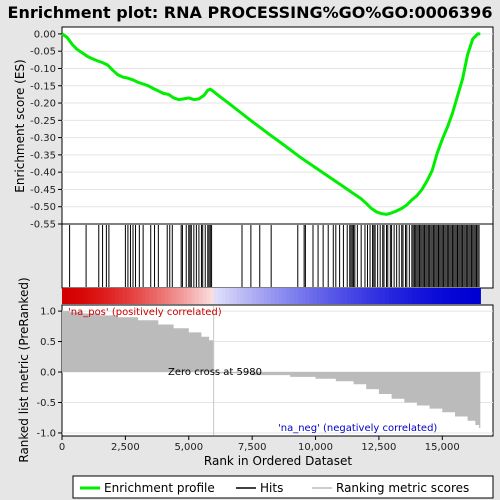 The width and height of the screenshot is (500, 500). Describe the element at coordinates (24, 369) in the screenshot. I see `metric-y-axis-label: Ranked list metric (PreRanked)` at that location.